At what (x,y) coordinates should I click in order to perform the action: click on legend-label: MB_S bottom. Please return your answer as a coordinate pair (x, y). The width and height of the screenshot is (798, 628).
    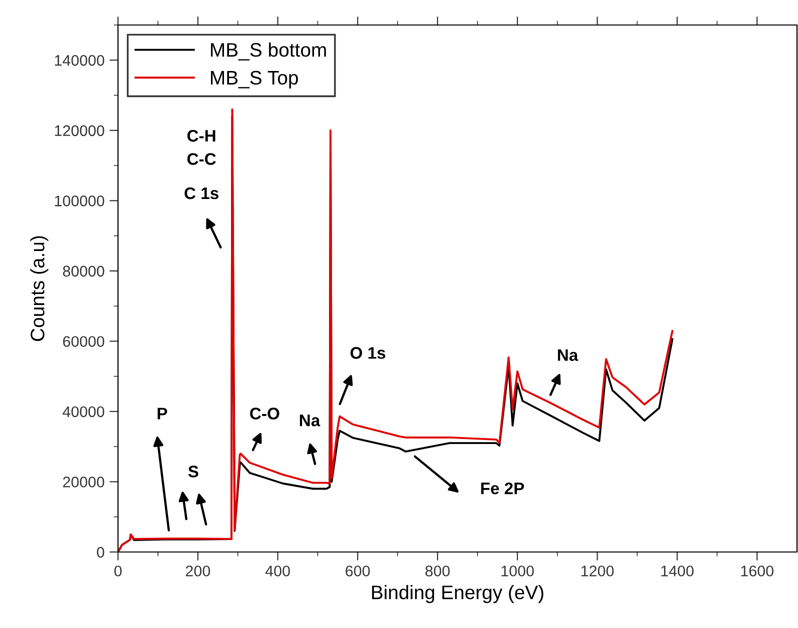
    Looking at the image, I should click on (268, 51).